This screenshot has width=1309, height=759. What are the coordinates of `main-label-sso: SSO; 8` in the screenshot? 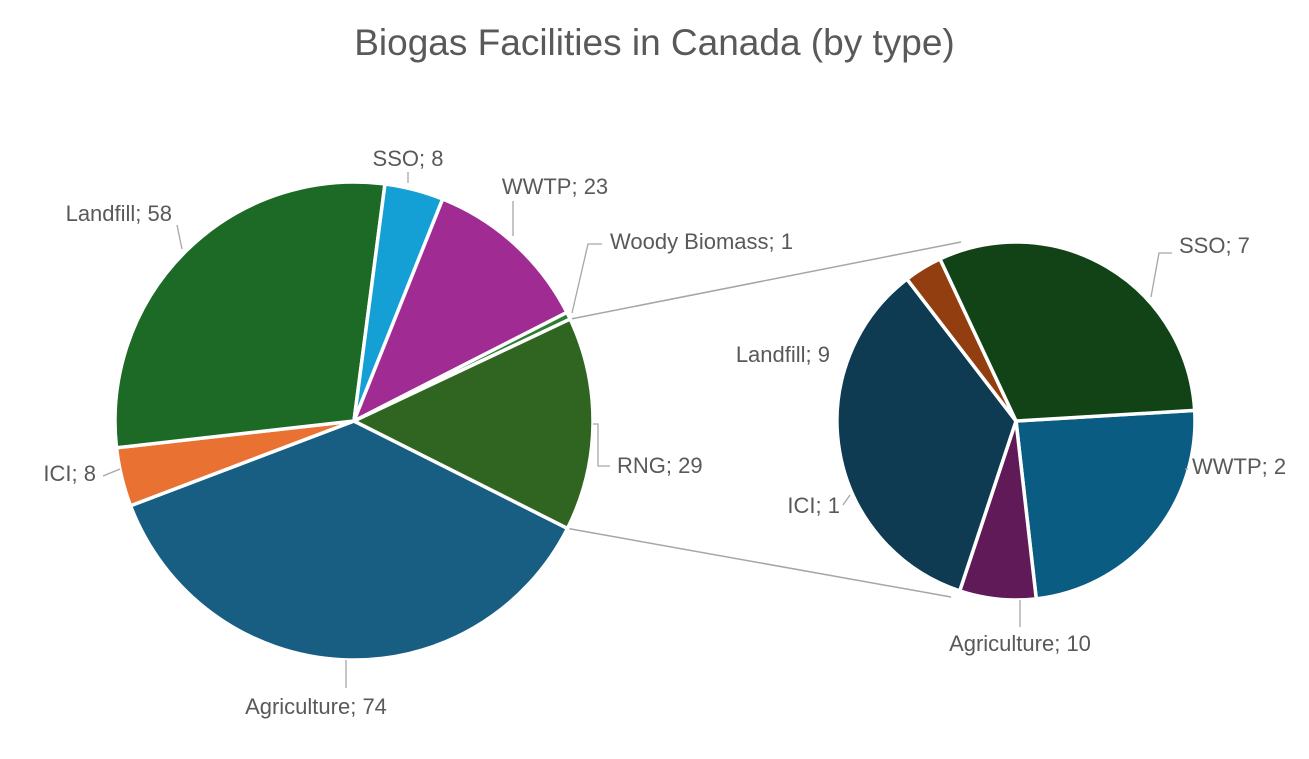 It's located at (408, 158).